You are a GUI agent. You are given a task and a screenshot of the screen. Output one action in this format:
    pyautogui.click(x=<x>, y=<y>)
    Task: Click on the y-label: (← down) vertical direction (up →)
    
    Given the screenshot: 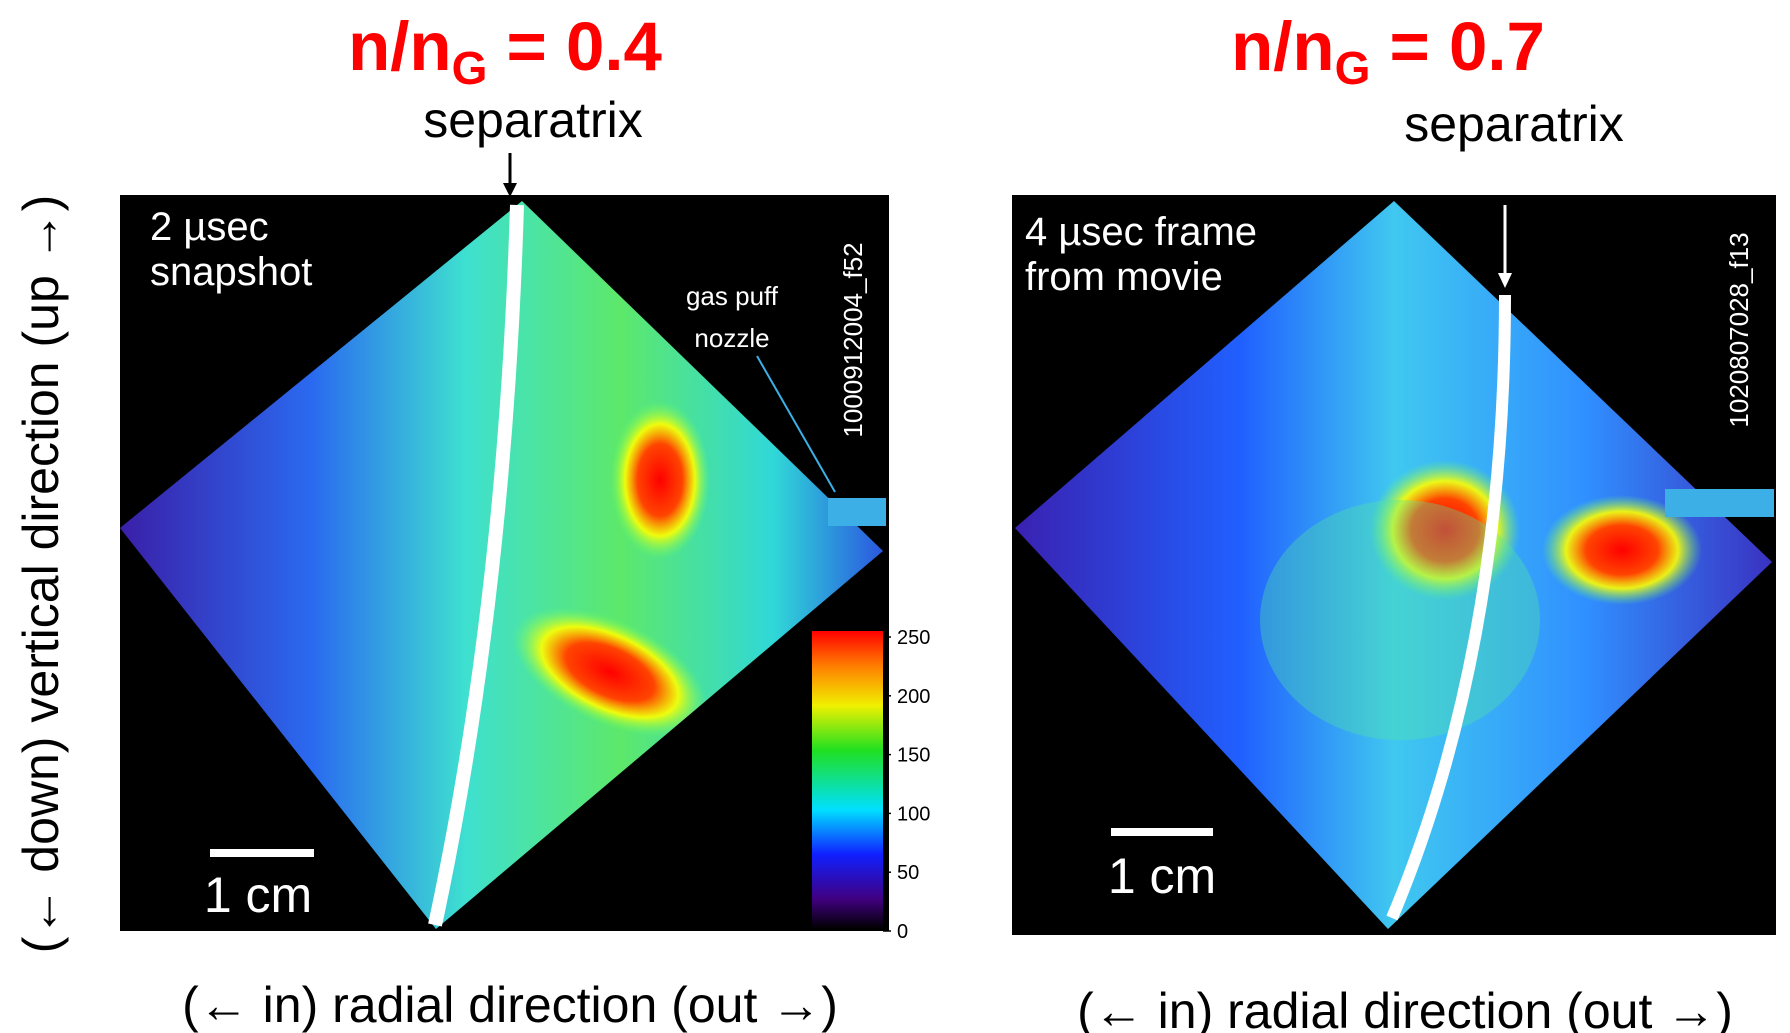 What is the action you would take?
    pyautogui.click(x=41, y=574)
    